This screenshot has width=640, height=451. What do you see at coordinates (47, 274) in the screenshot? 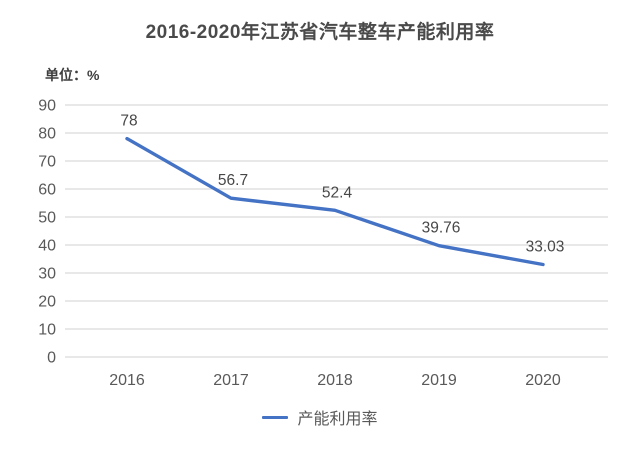
I see `y-axis-tick-label: 30` at bounding box center [47, 274].